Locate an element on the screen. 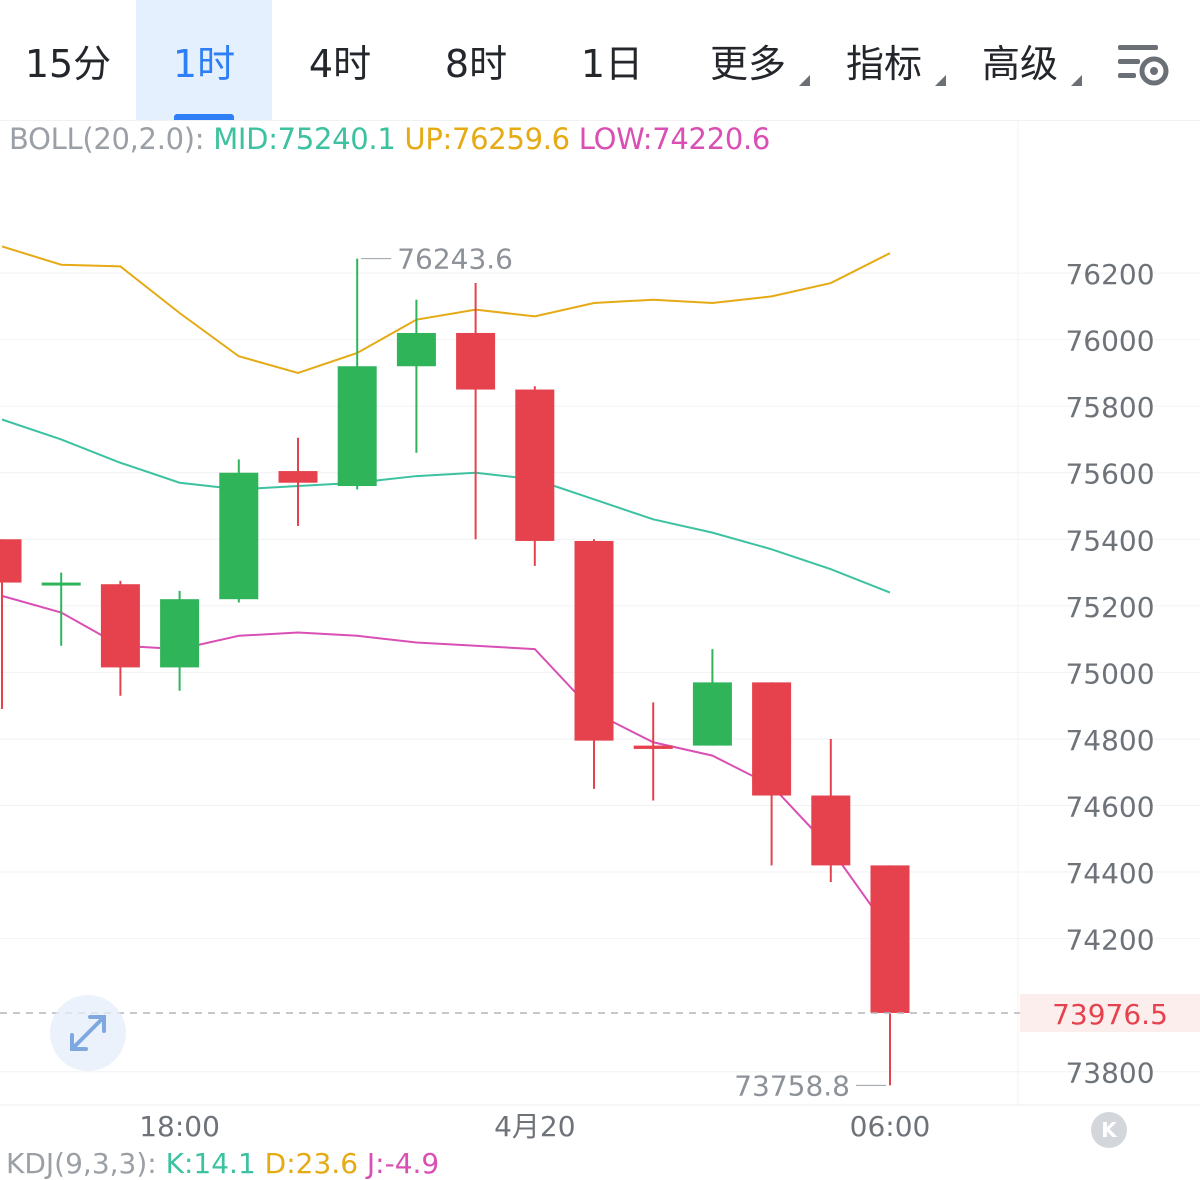 The height and width of the screenshot is (1180, 1200). boll-mid-value: MID:75240.1 is located at coordinates (304, 139).